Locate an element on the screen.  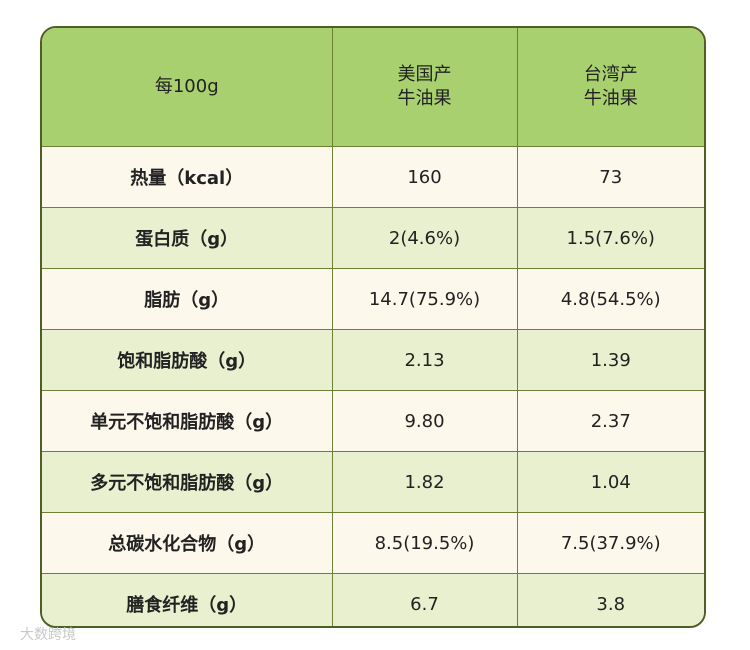
table-row: 总碳水化合物（g） 8.5(19.5%) 7.5(37.9%) is located at coordinates (373, 543).